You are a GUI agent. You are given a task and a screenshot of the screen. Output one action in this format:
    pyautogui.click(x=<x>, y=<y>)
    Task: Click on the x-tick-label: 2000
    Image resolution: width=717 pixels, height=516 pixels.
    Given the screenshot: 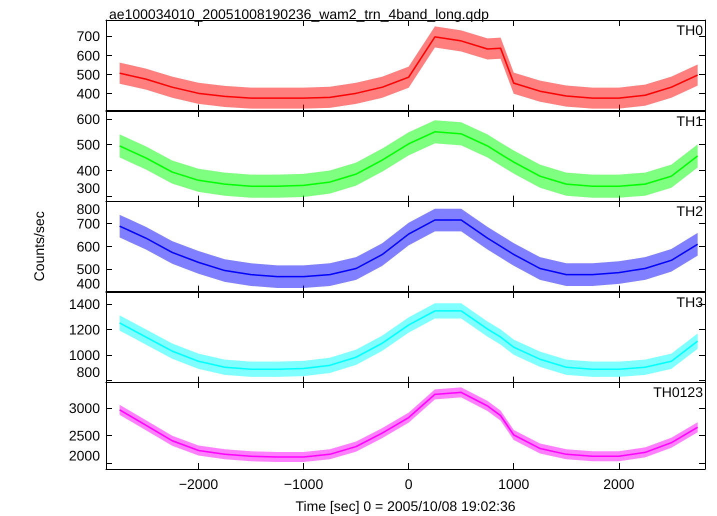 What is the action you would take?
    pyautogui.click(x=619, y=484)
    